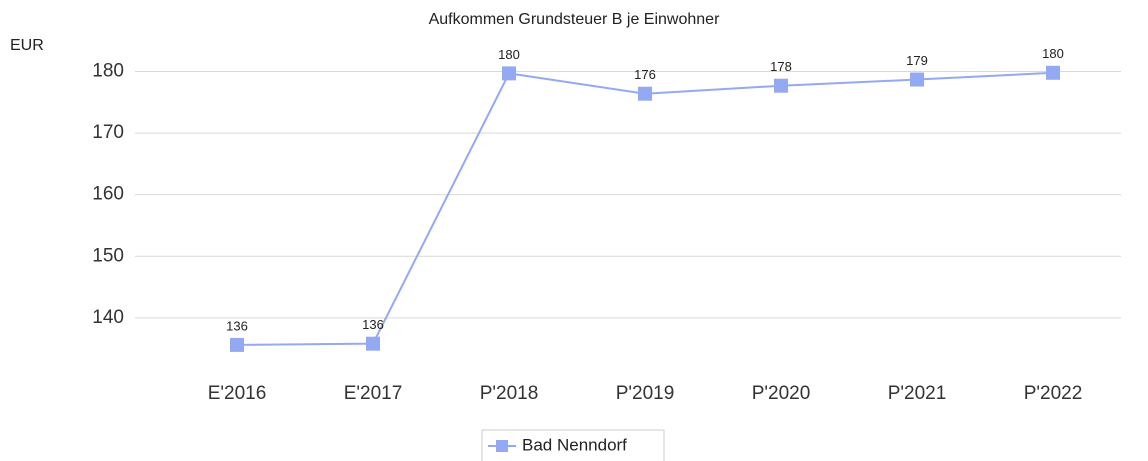 The width and height of the screenshot is (1148, 461). I want to click on legend-label: Bad Nenndorf, so click(574, 444).